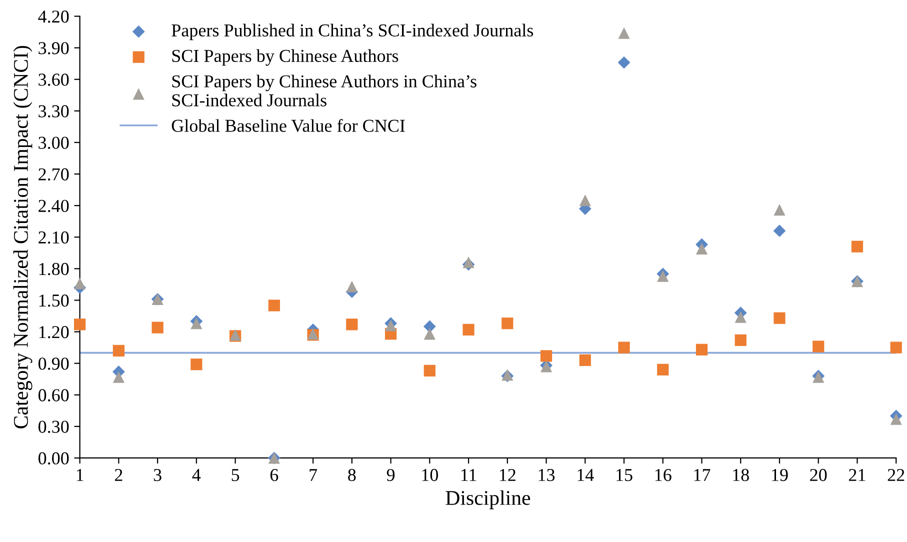 This screenshot has width=907, height=542. I want to click on x-tick-label: 9, so click(390, 475).